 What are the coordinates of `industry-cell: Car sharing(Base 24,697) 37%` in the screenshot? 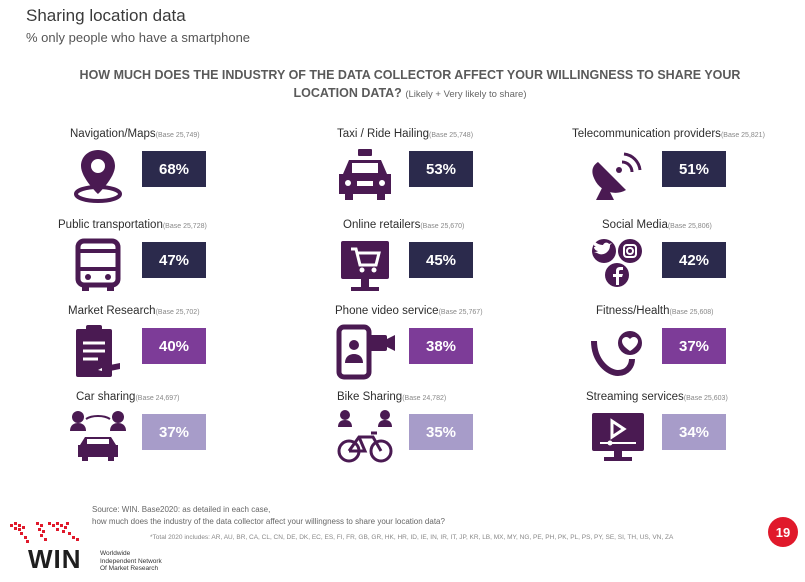 It's located at (188, 434).